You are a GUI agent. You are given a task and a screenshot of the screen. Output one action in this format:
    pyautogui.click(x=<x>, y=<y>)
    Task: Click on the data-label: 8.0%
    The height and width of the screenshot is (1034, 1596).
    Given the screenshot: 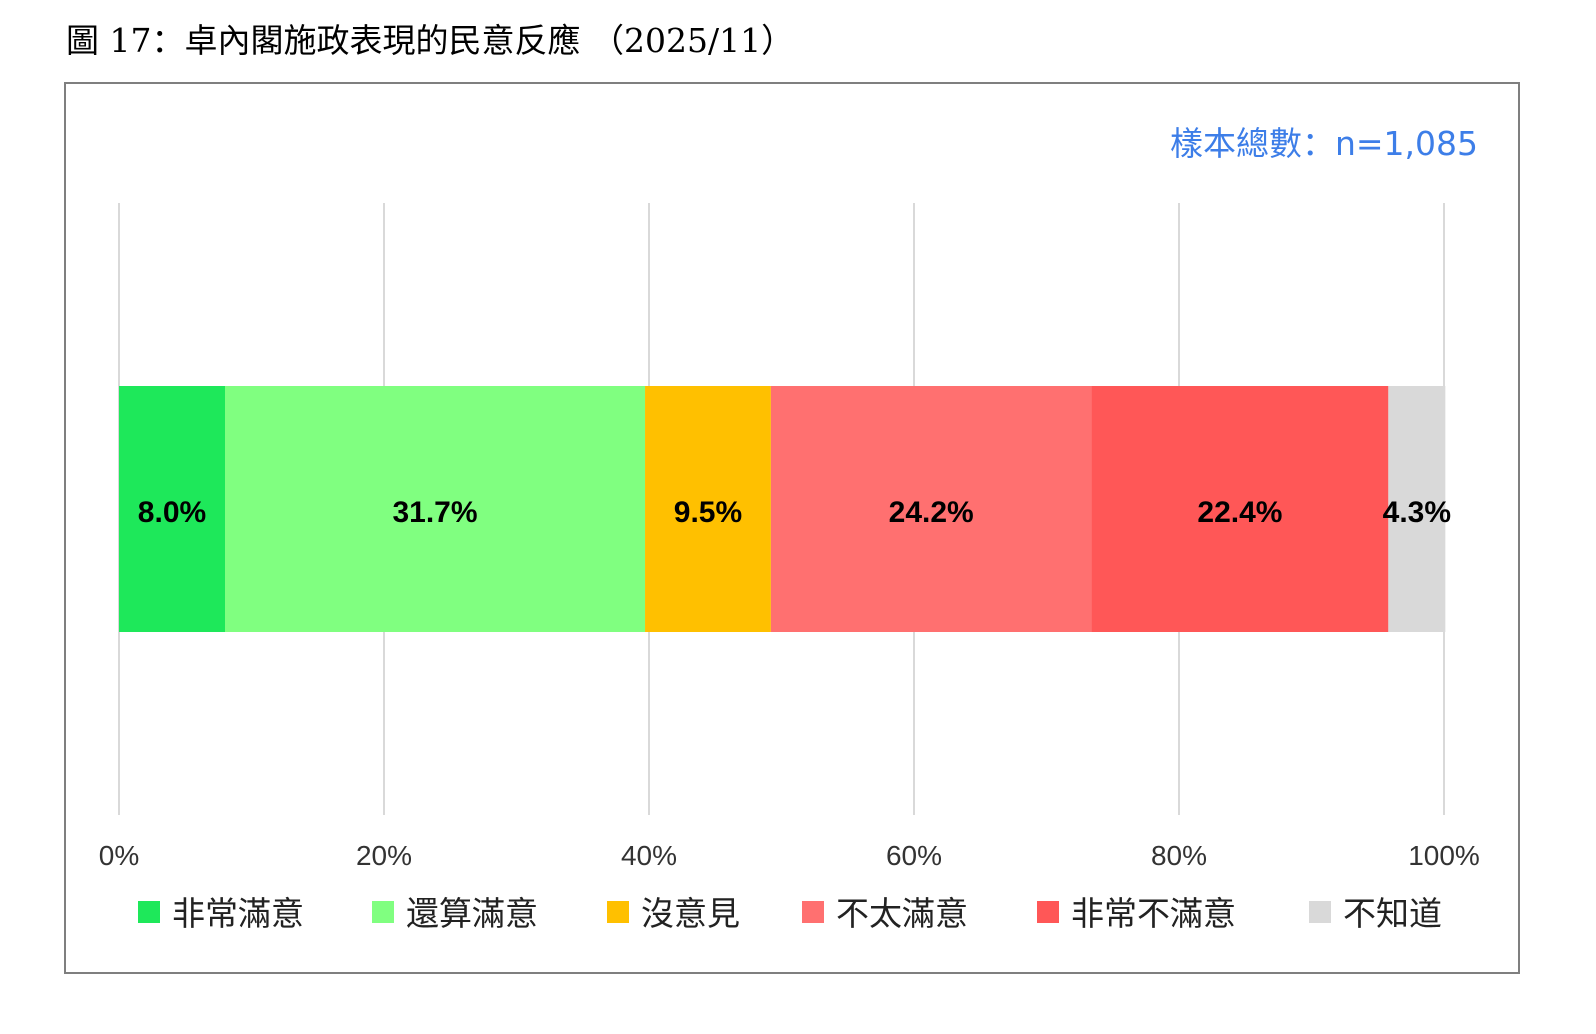 What is the action you would take?
    pyautogui.click(x=172, y=512)
    